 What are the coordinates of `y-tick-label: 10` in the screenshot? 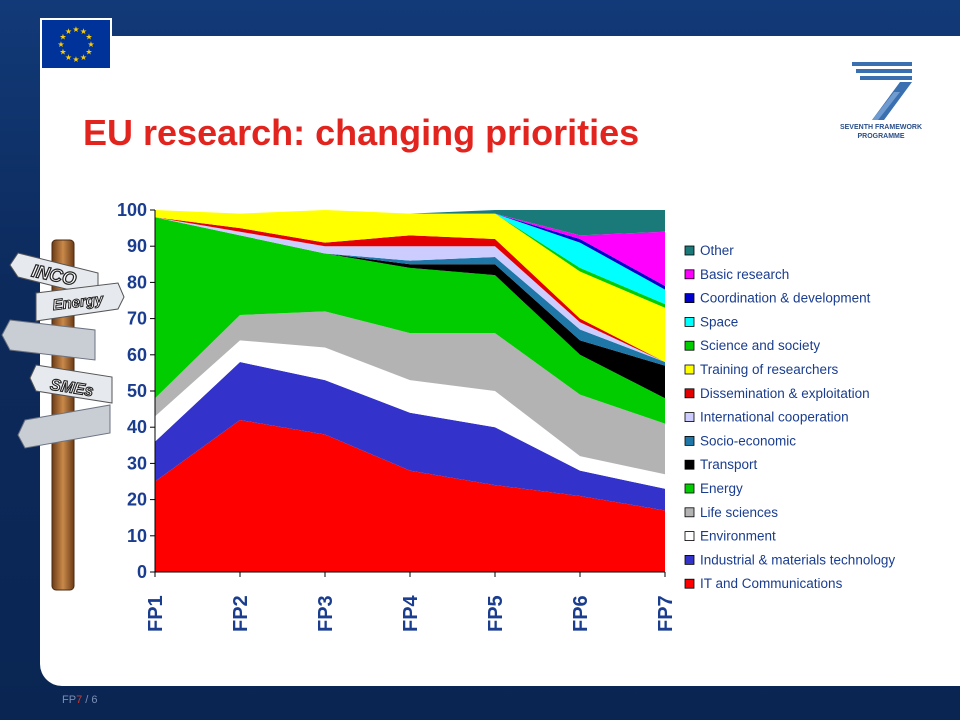 It's located at (137, 536).